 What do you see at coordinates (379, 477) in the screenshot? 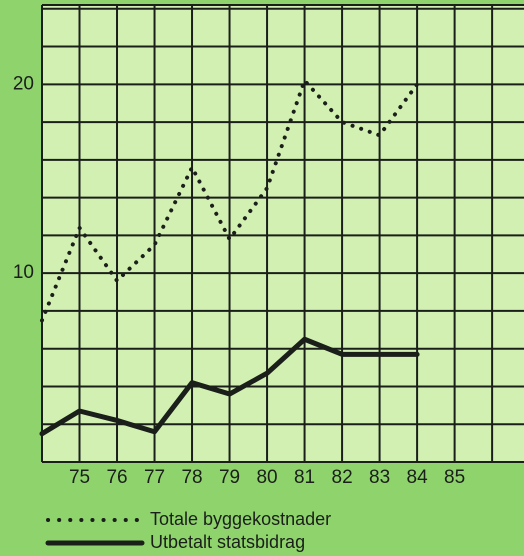
I see `x-tick-label: 83` at bounding box center [379, 477].